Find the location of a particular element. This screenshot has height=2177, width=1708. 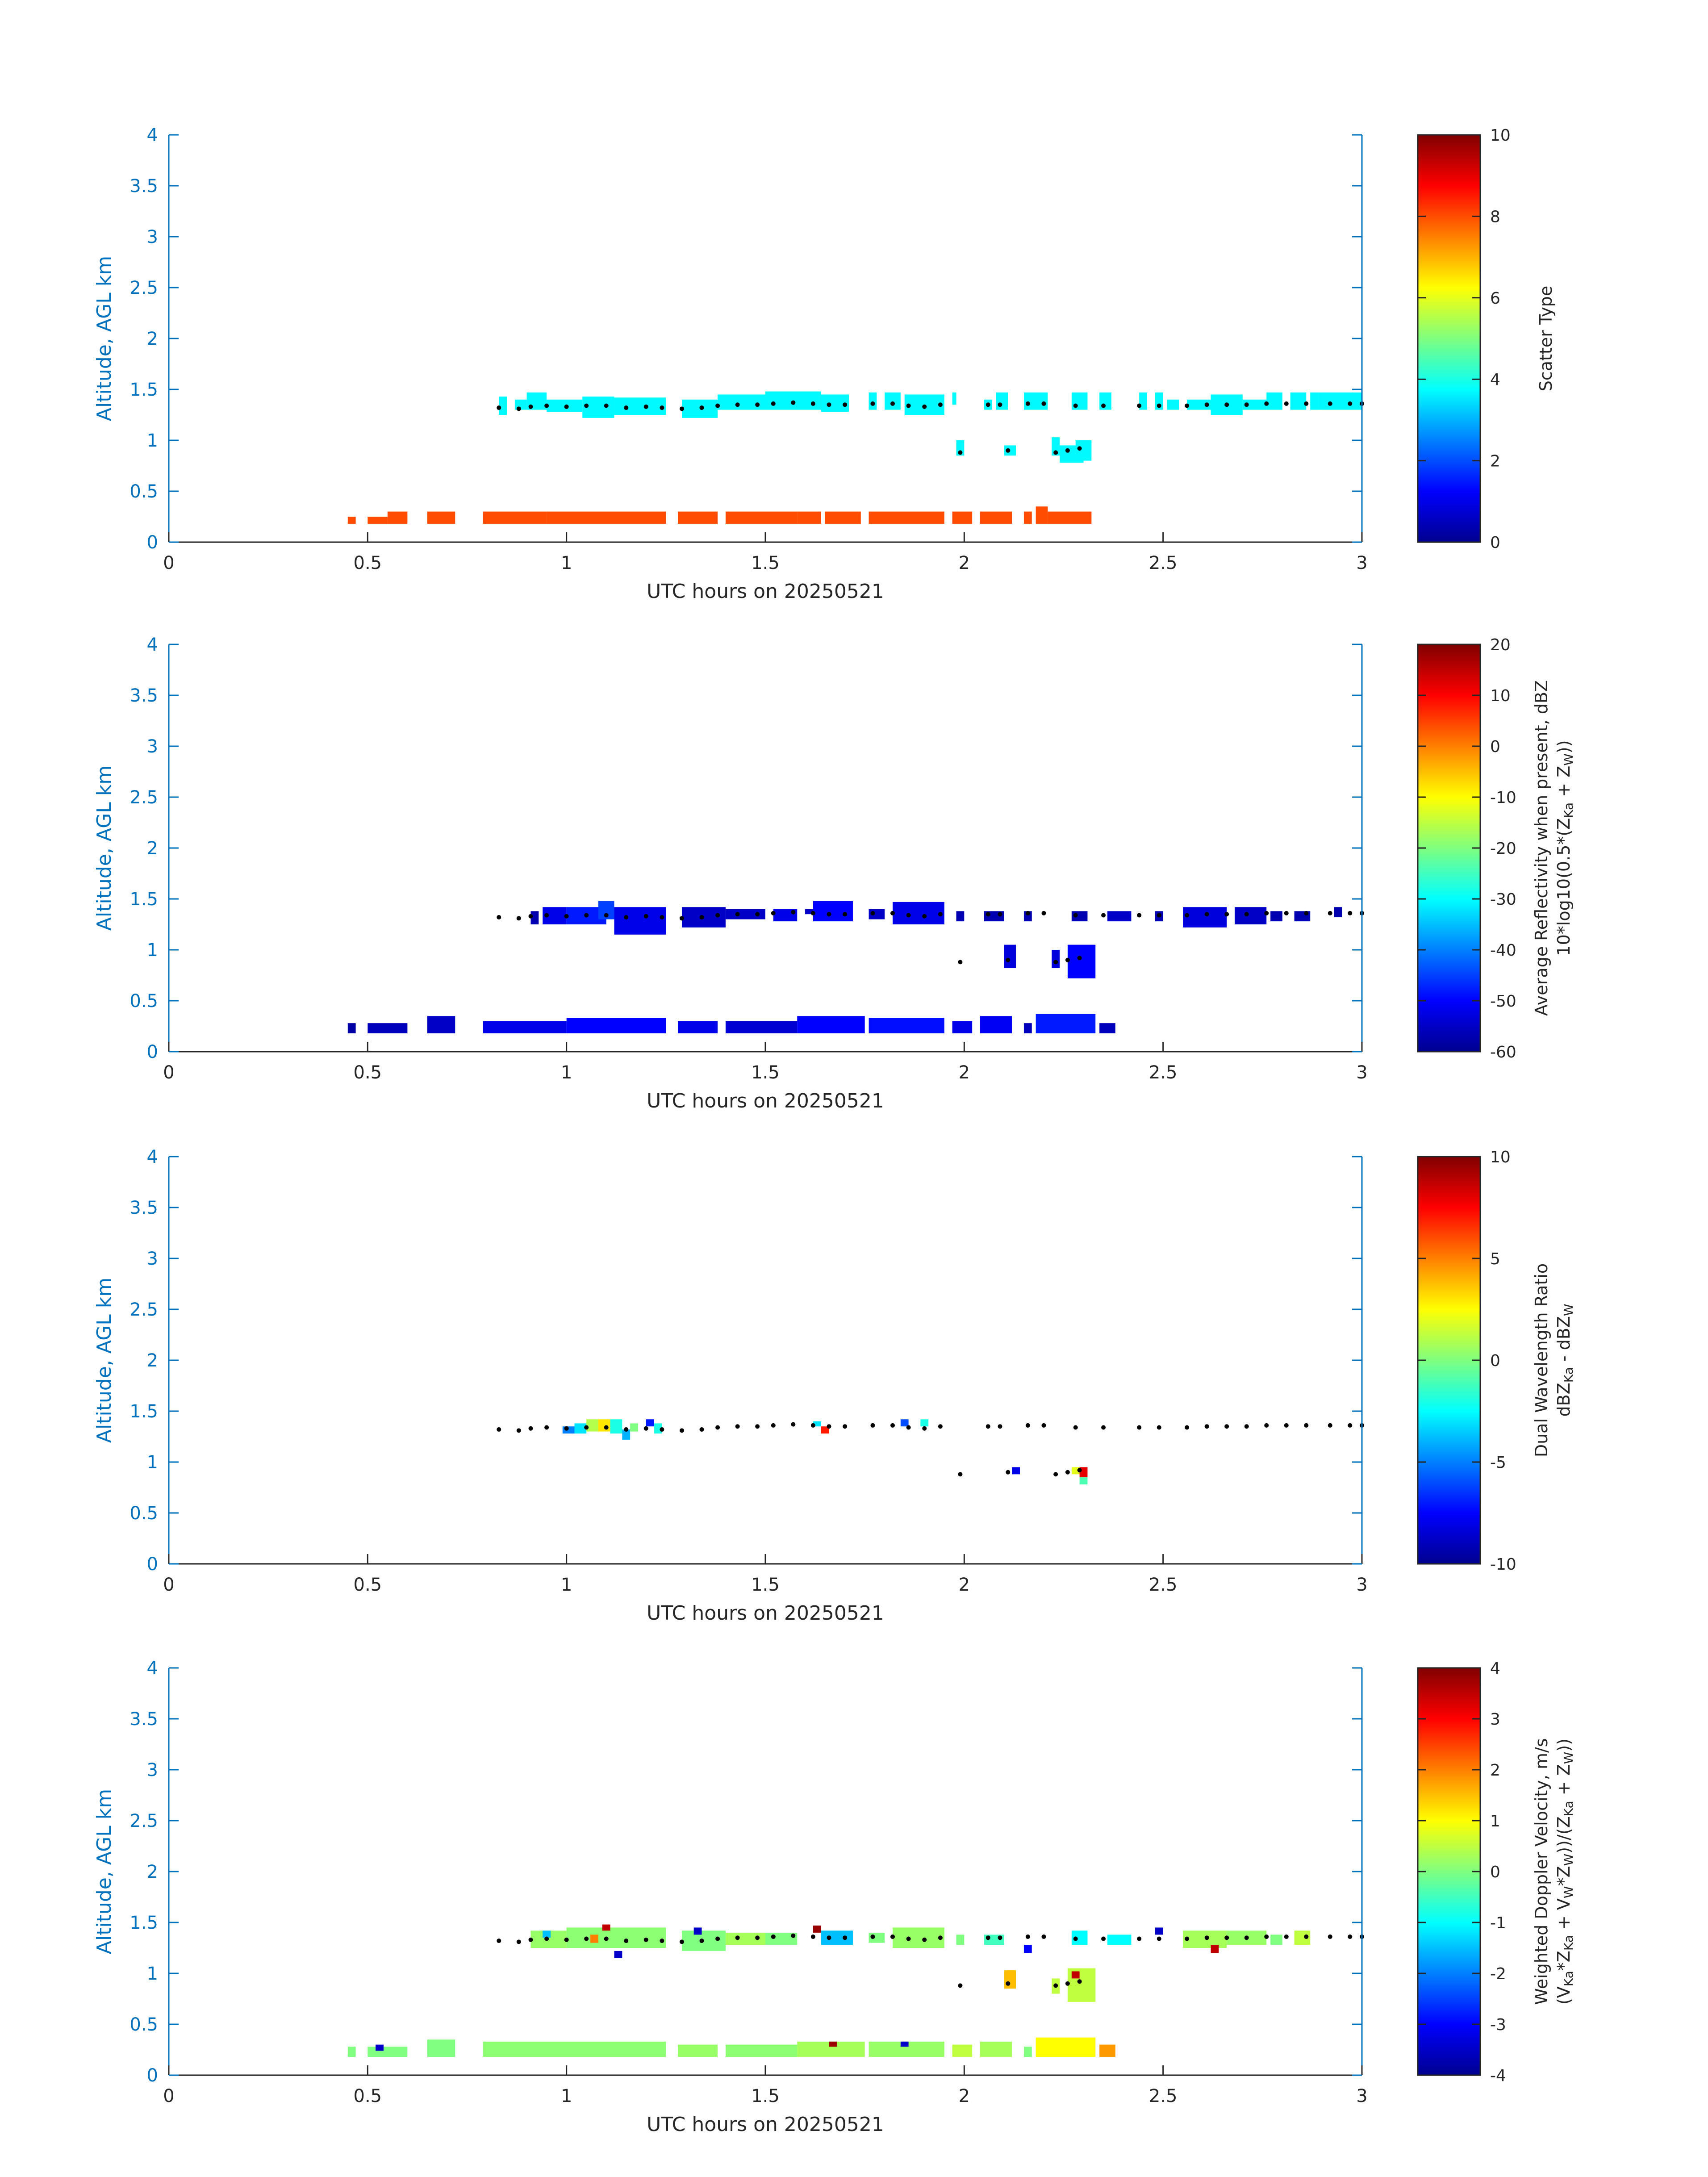

y-tick-label: 3 is located at coordinates (152, 1770).